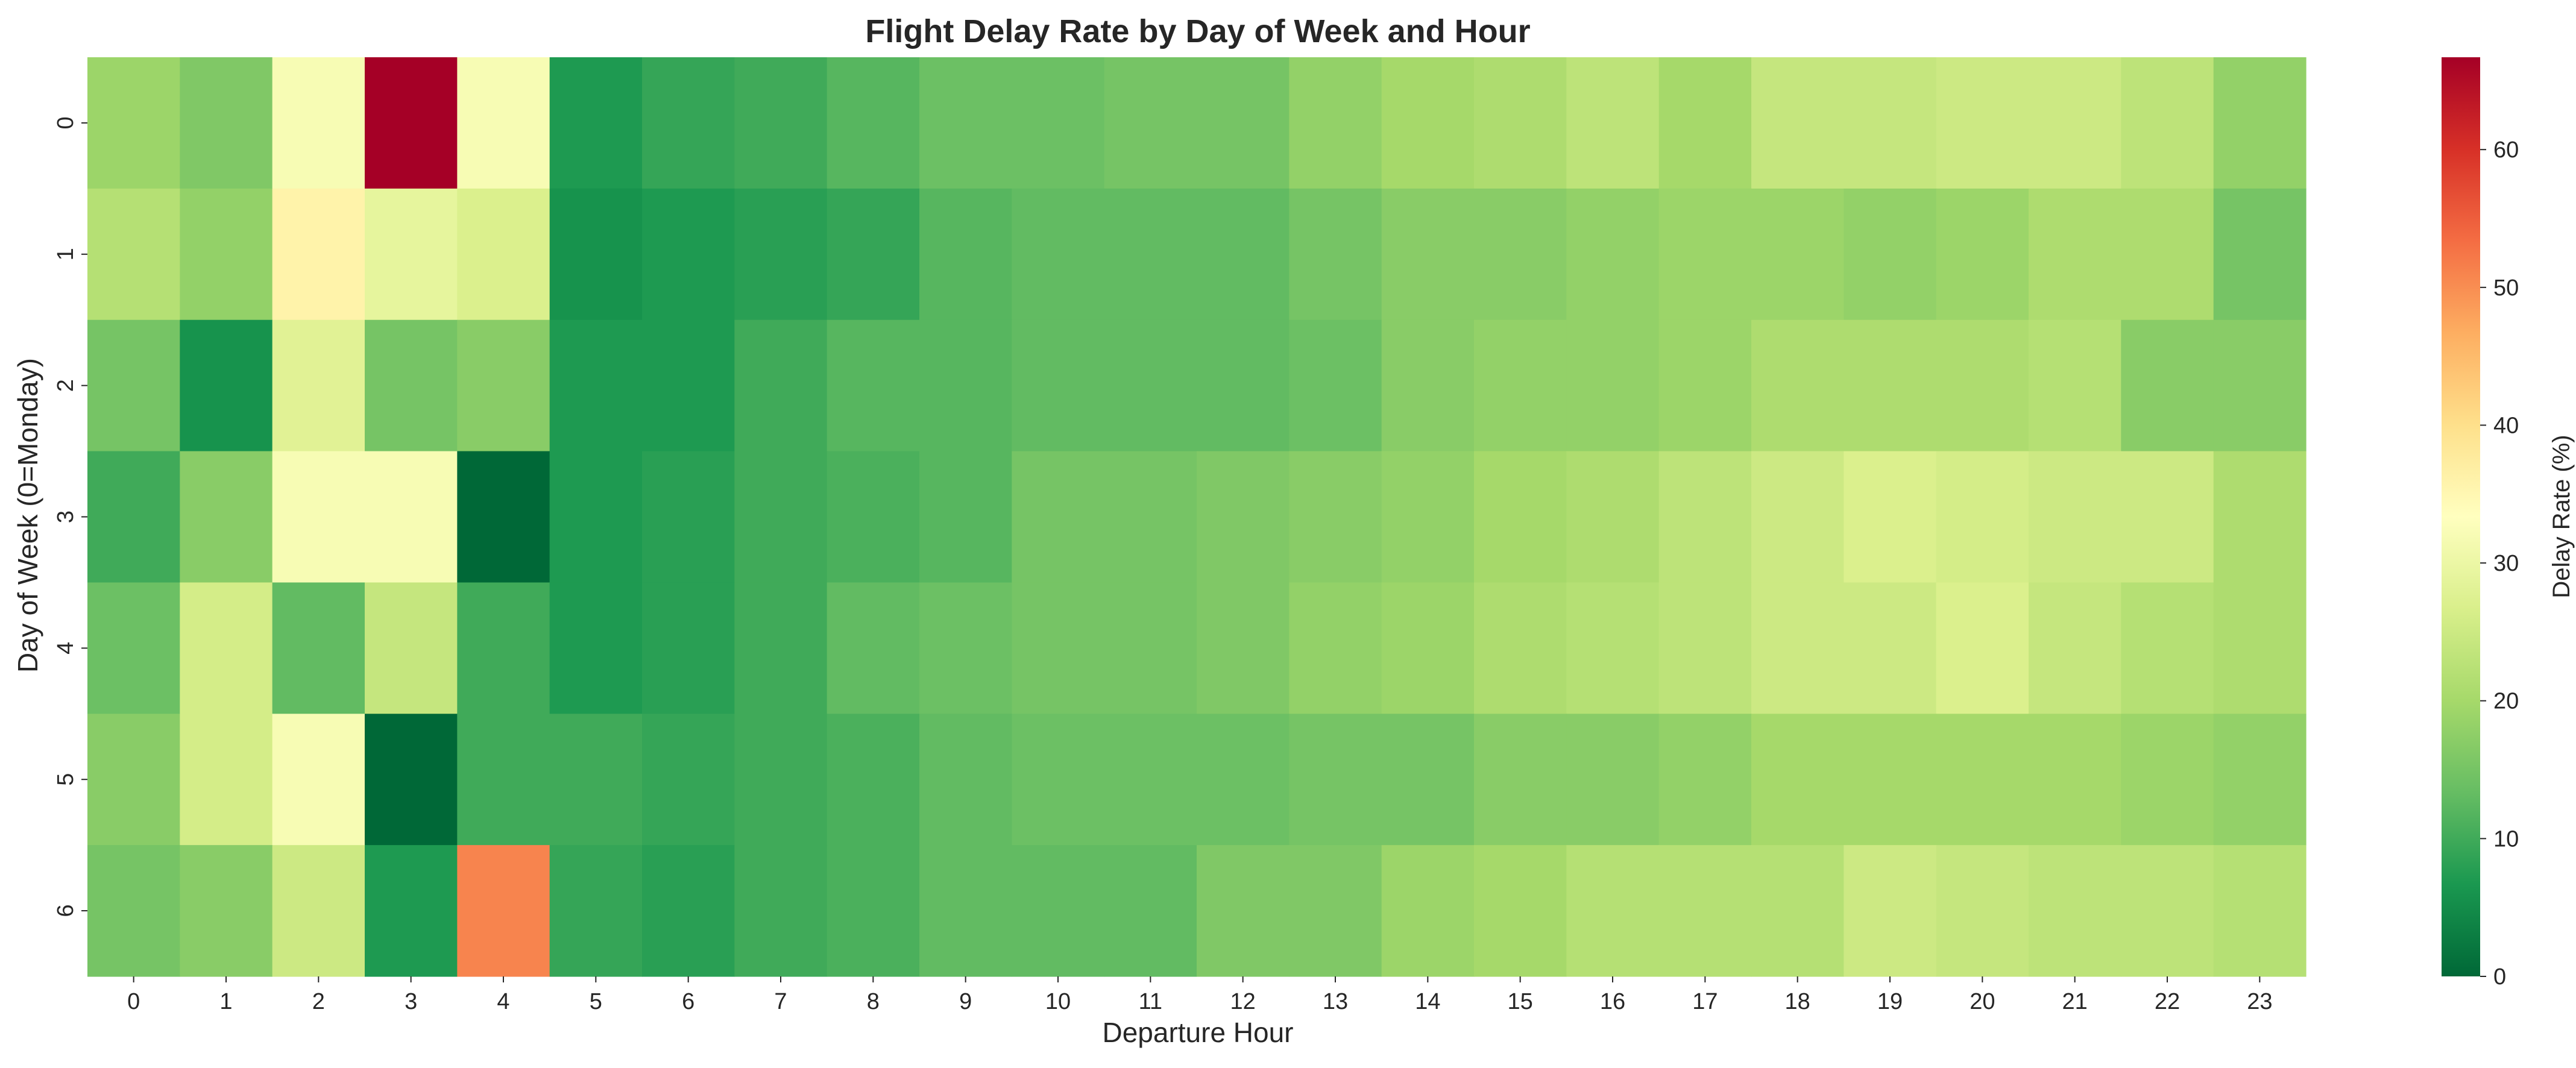  Describe the element at coordinates (1199, 995) in the screenshot. I see `x-axis-ticks: 0 1 2 3 4 5 6 7 8 9 10 11 12 13 14 15 16 17 18 19 20 21 22 23` at that location.